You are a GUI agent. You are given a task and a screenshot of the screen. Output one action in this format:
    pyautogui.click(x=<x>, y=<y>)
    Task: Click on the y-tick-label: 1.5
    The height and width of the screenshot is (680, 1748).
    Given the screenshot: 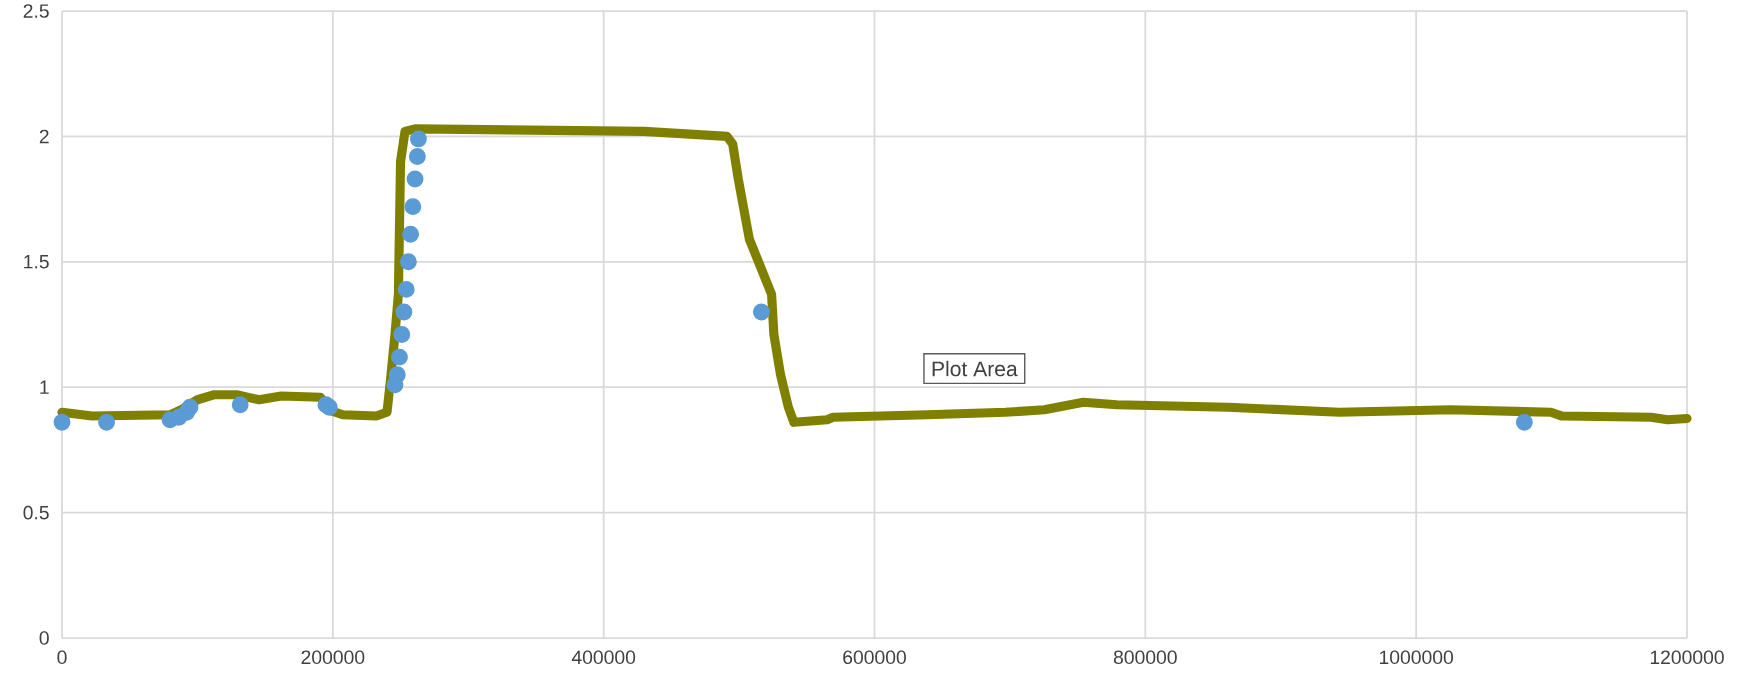 What is the action you would take?
    pyautogui.click(x=36, y=262)
    